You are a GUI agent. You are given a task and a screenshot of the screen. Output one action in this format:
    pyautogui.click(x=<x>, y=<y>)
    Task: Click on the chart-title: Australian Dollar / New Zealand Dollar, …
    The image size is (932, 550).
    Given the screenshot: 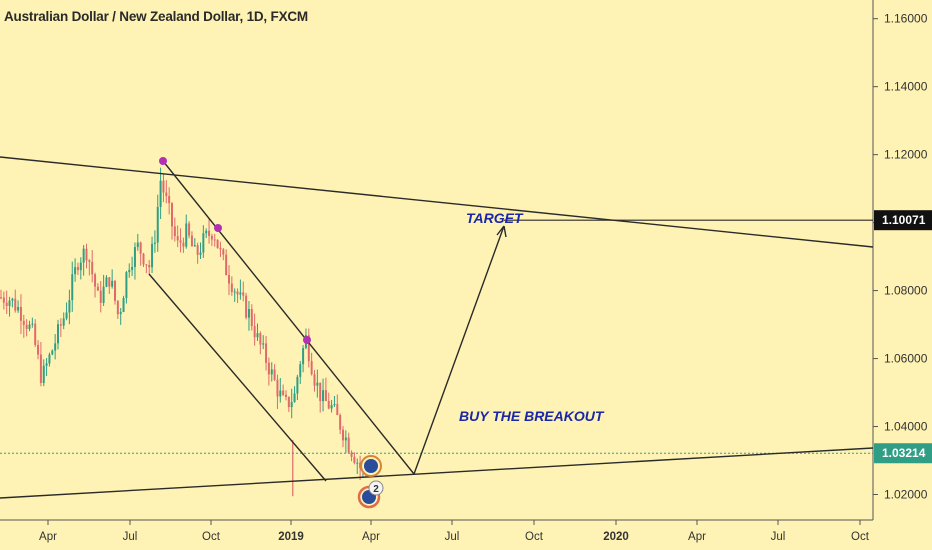 What is the action you would take?
    pyautogui.click(x=156, y=16)
    